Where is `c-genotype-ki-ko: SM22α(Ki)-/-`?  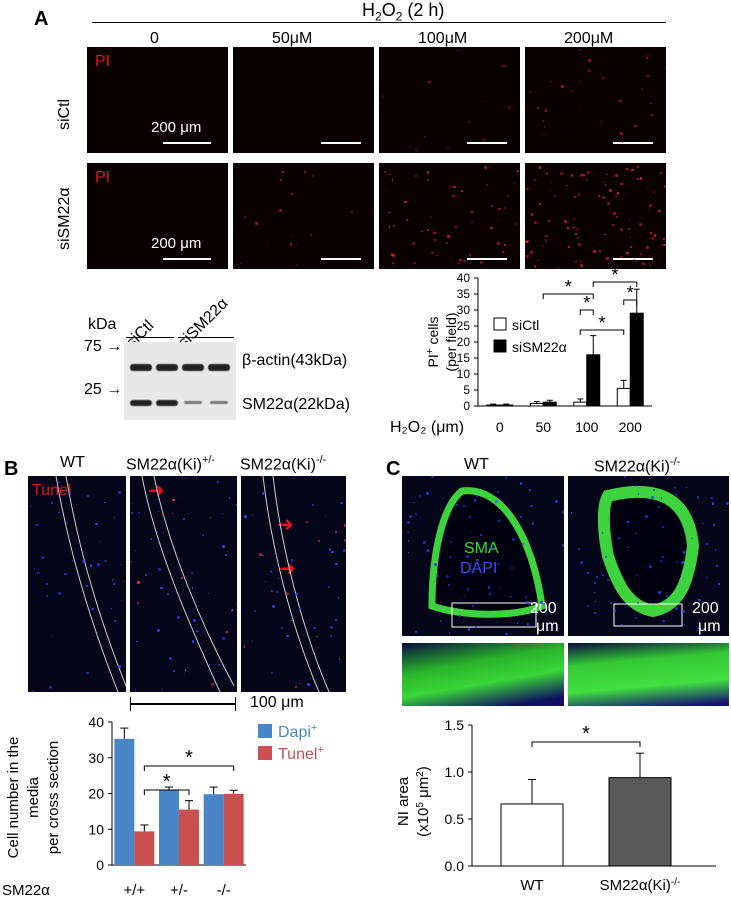 c-genotype-ki-ko: SM22α(Ki)-/- is located at coordinates (637, 466).